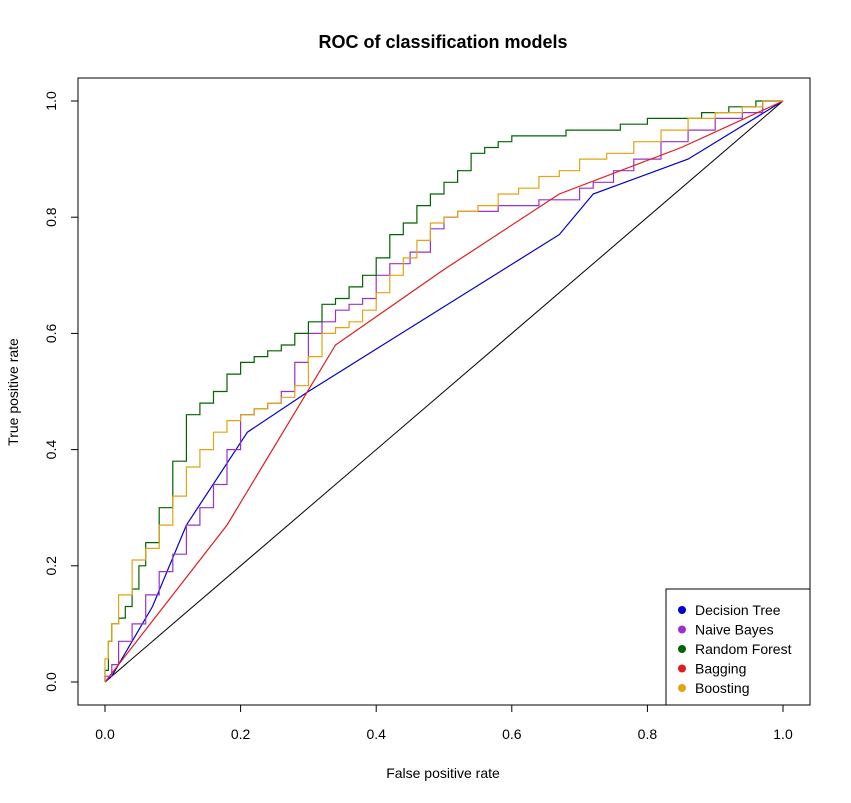 The image size is (851, 803). What do you see at coordinates (682, 649) in the screenshot?
I see `legend-marker-random-forest` at bounding box center [682, 649].